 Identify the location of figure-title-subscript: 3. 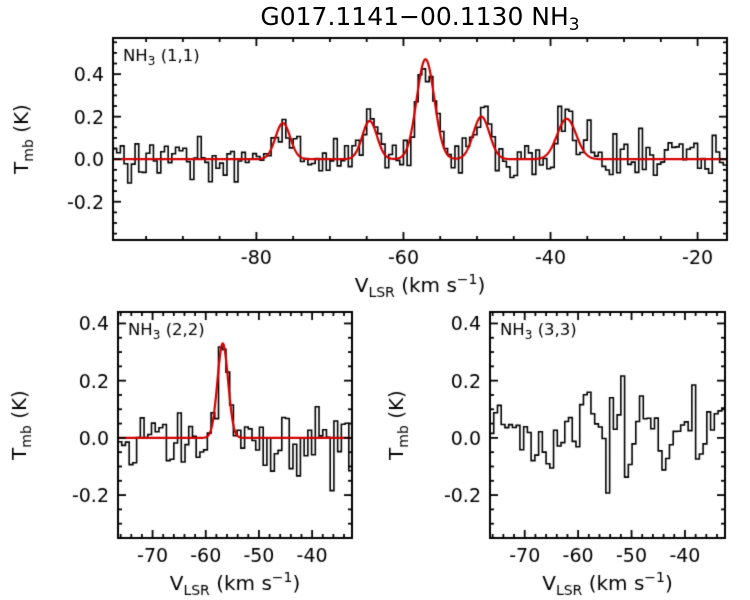
(574, 25).